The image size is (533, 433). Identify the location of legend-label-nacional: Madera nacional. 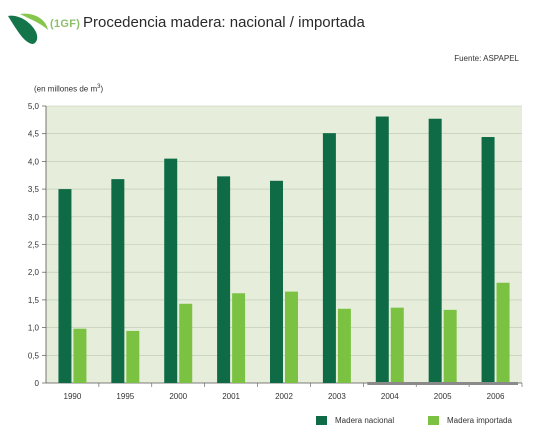
(365, 420).